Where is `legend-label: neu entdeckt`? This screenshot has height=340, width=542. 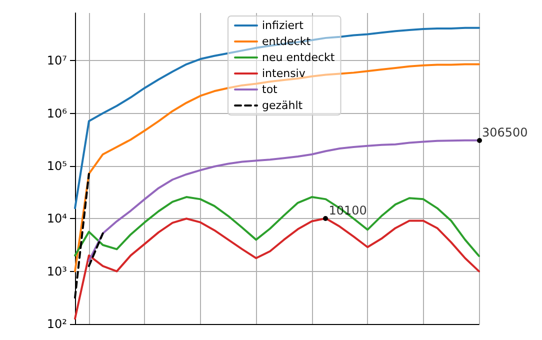 legend-label: neu entdeckt is located at coordinates (299, 57).